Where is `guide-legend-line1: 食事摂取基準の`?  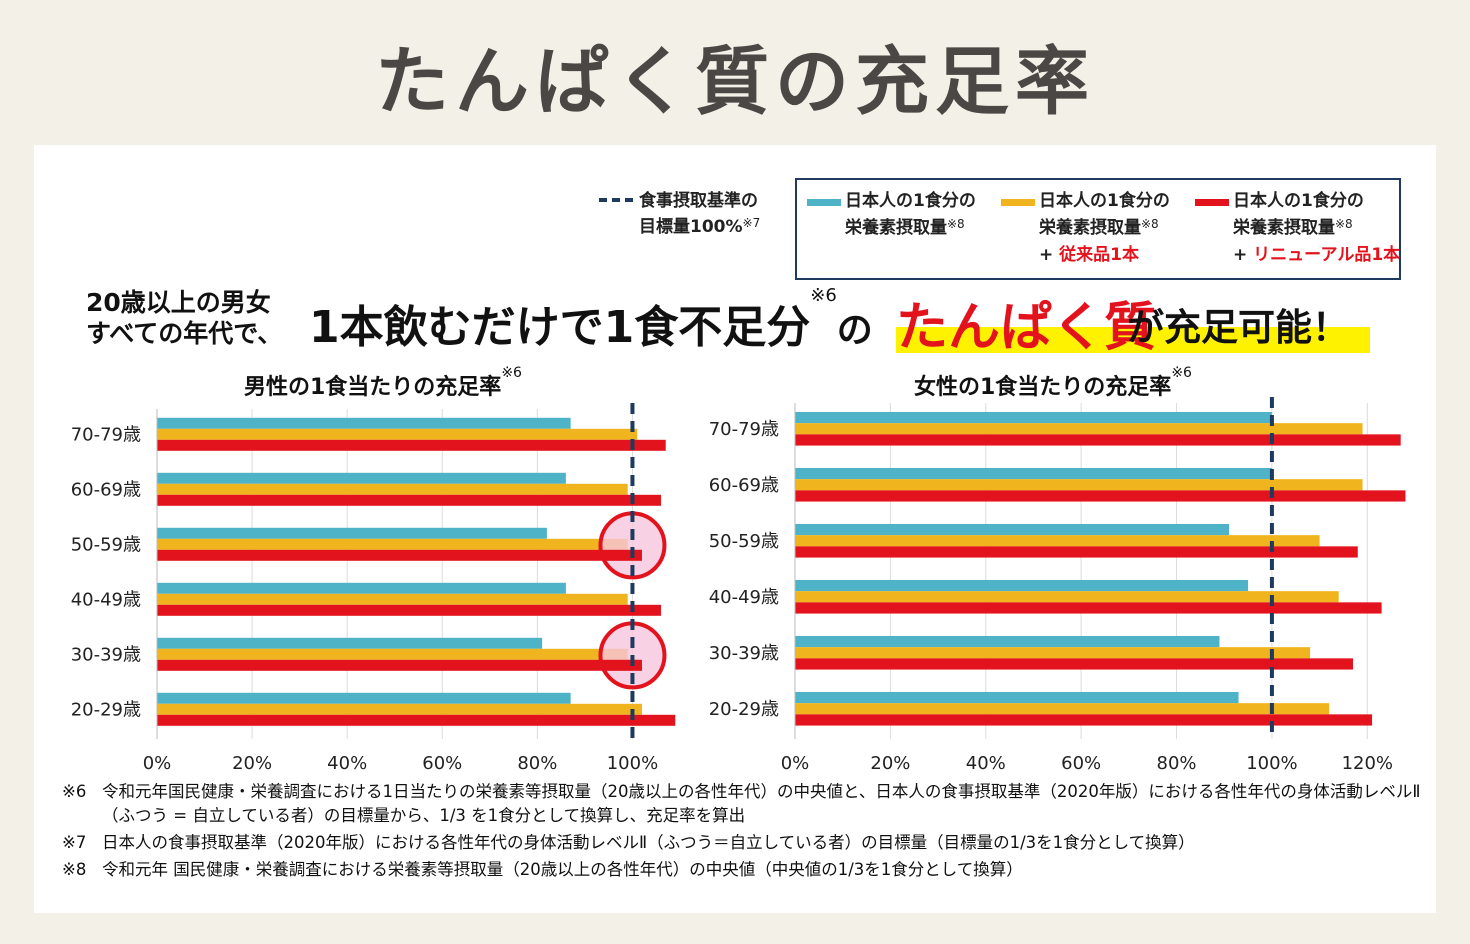 guide-legend-line1: 食事摂取基準の is located at coordinates (698, 201).